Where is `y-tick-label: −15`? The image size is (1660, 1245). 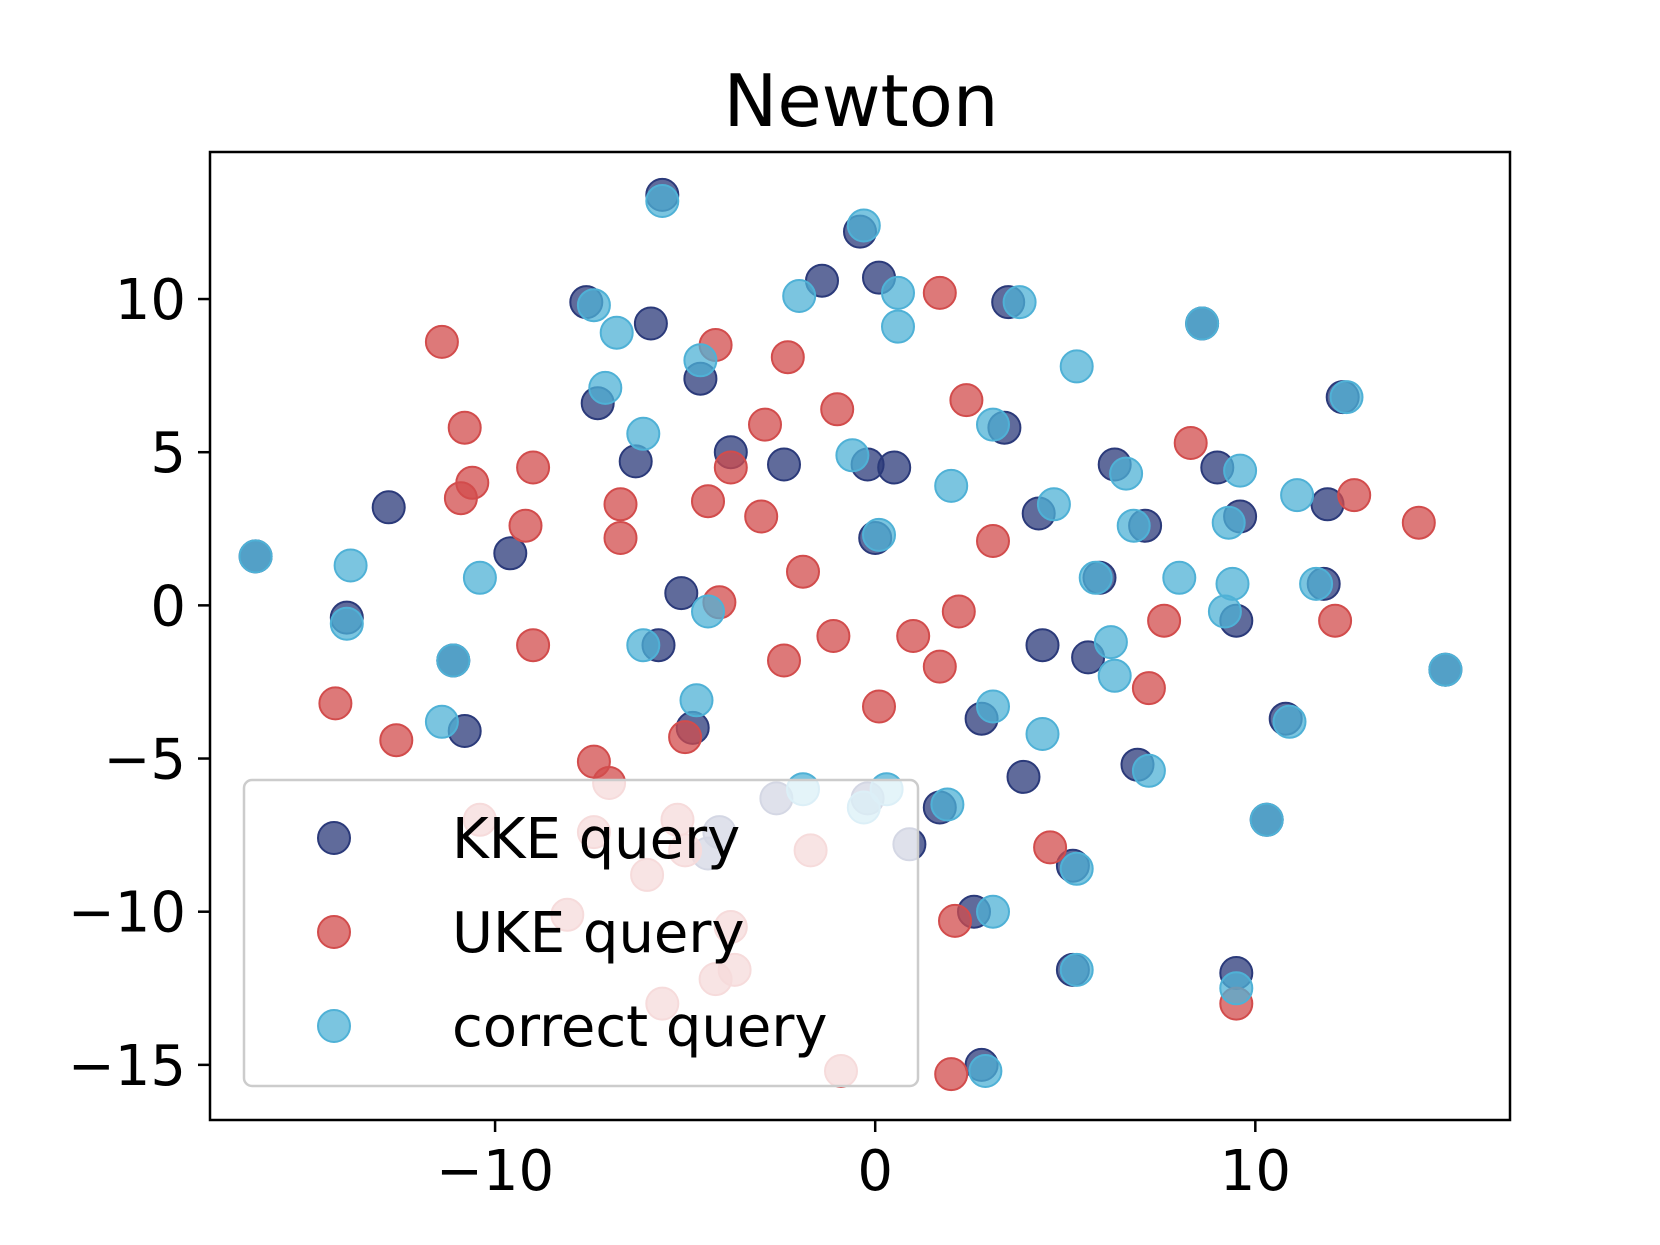 y-tick-label: −15 is located at coordinates (127, 1066).